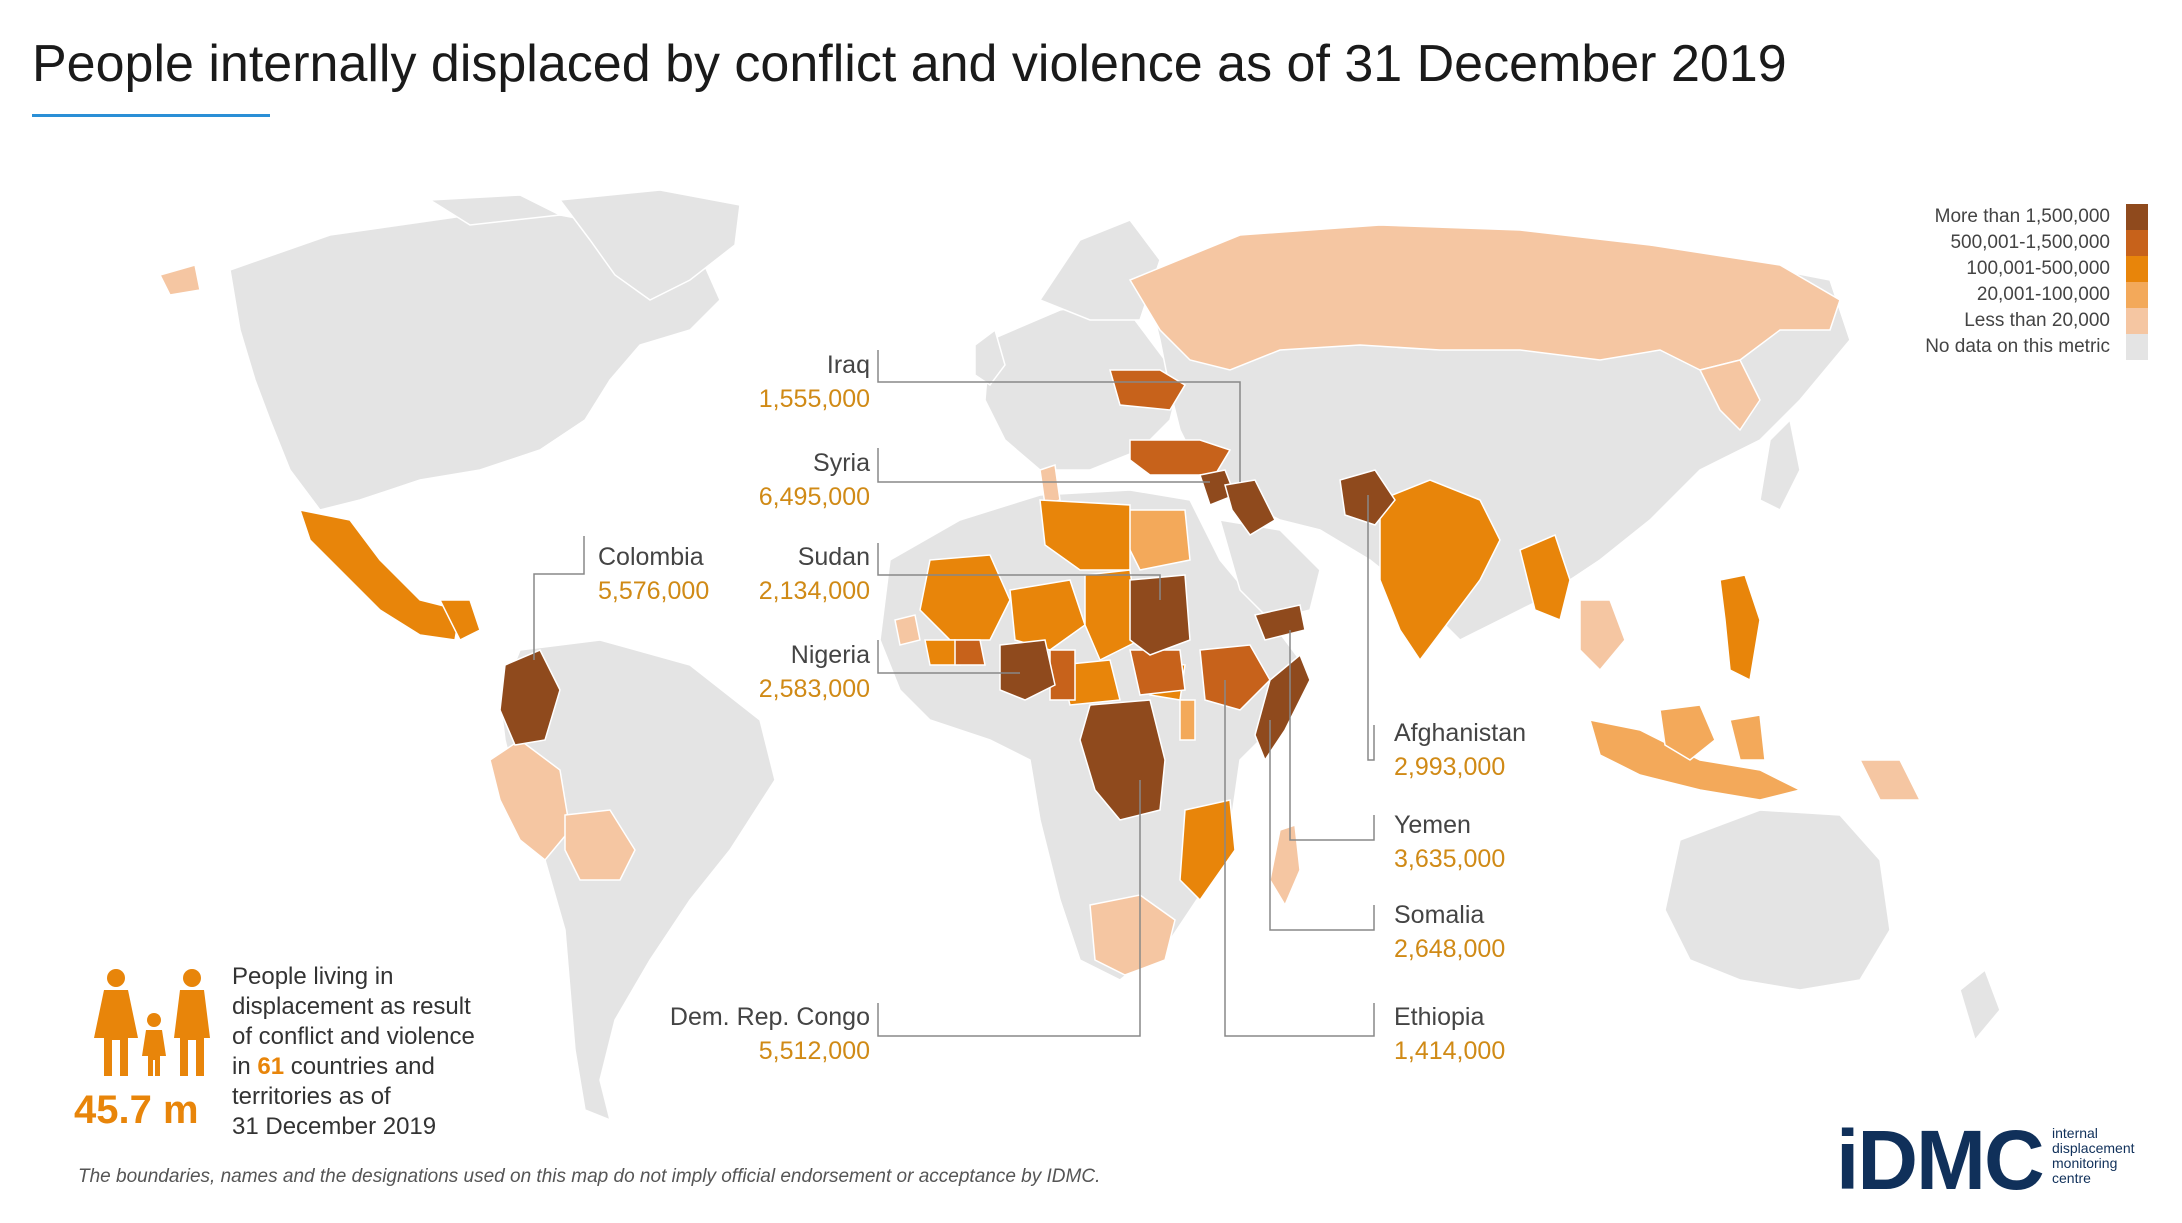 Image resolution: width=2182 pixels, height=1223 pixels. I want to click on callout-value: 6,495,000, so click(814, 497).